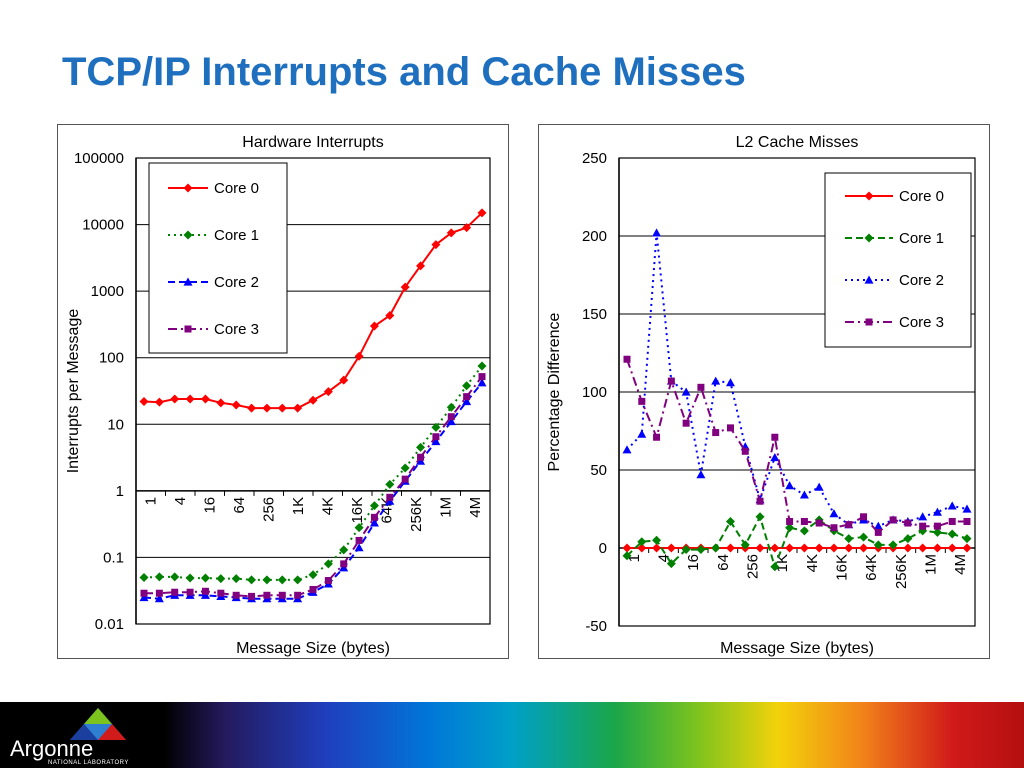  Describe the element at coordinates (76, 736) in the screenshot. I see `argonne-logo: Argonne NATIONAL LABORATORY` at that location.